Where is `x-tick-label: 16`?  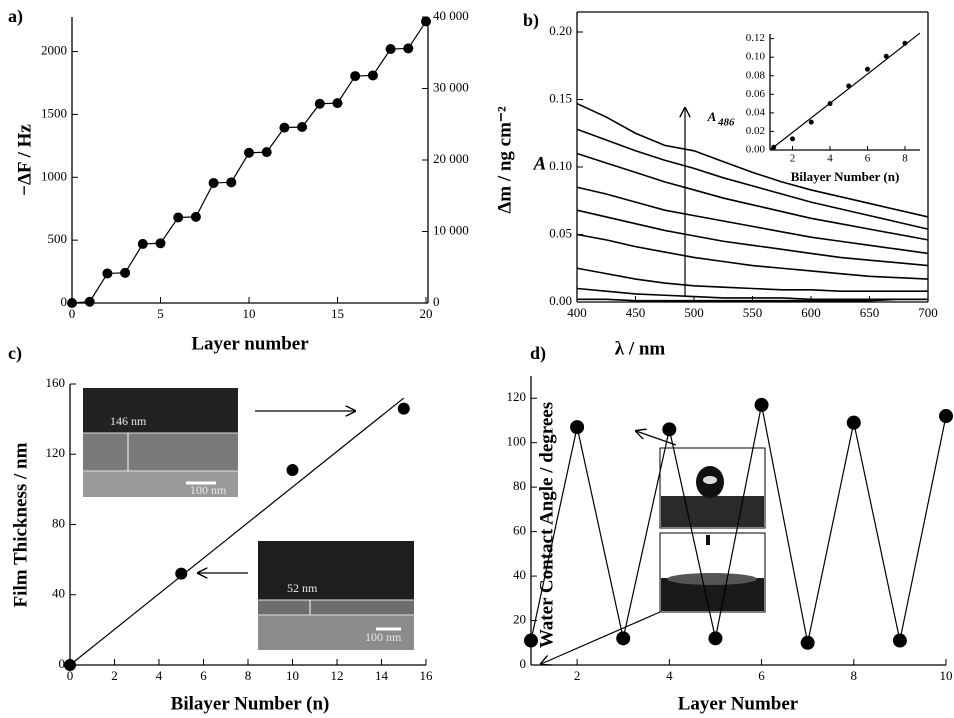 x-tick-label: 16 is located at coordinates (427, 675).